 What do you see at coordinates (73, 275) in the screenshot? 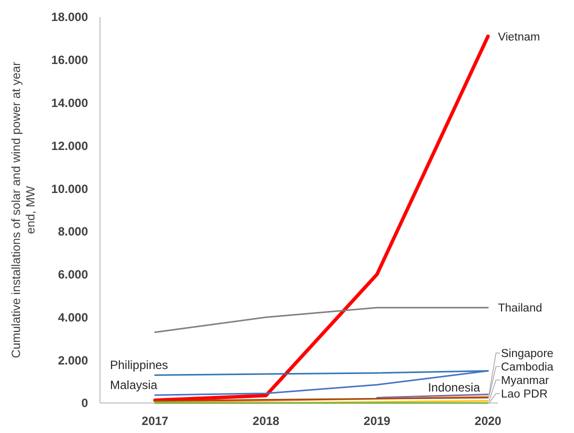
I see `y-tick-label: 6.000` at bounding box center [73, 275].